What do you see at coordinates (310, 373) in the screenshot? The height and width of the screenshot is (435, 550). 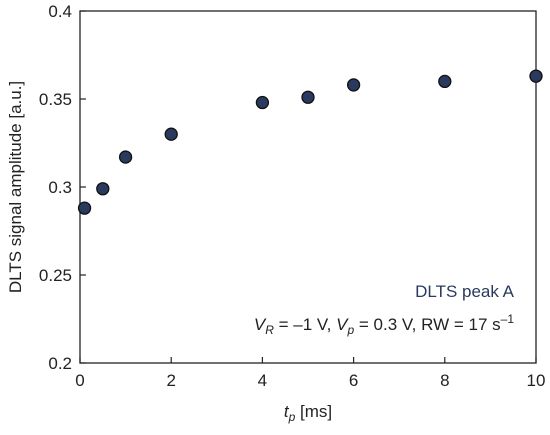 I see `x-axis-ticks: 0 2 4 6 8 10` at bounding box center [310, 373].